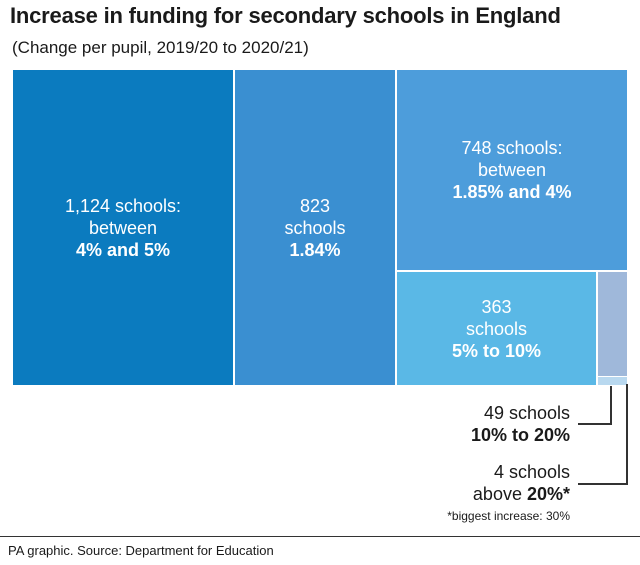  I want to click on cell-above-20-percent, so click(612, 381).